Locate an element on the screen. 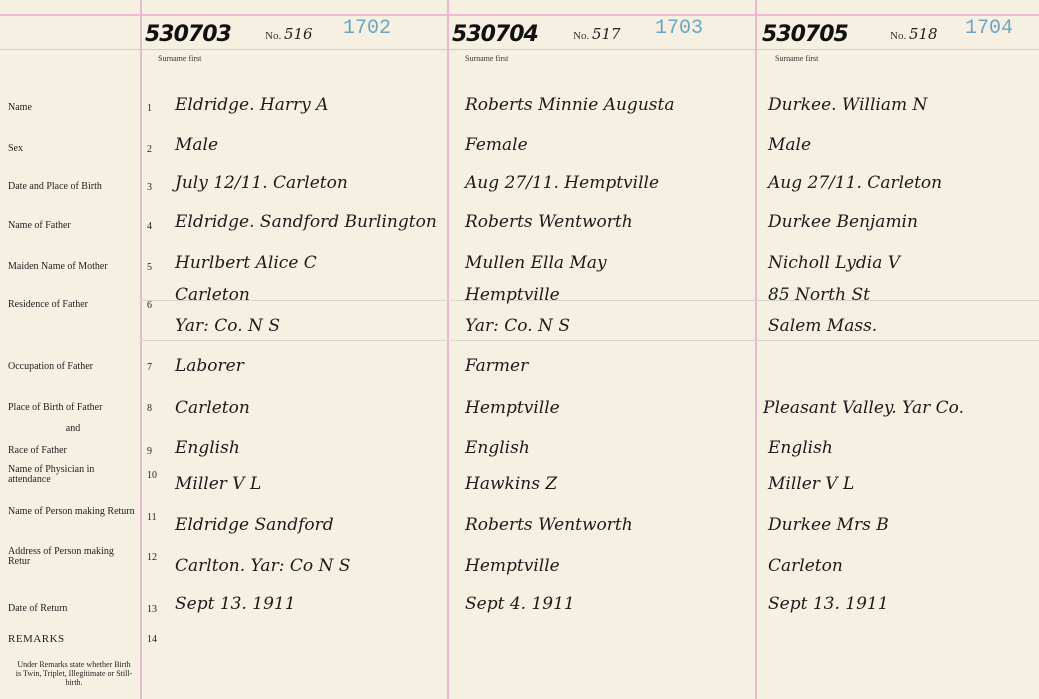  no-value: 518 is located at coordinates (923, 34).